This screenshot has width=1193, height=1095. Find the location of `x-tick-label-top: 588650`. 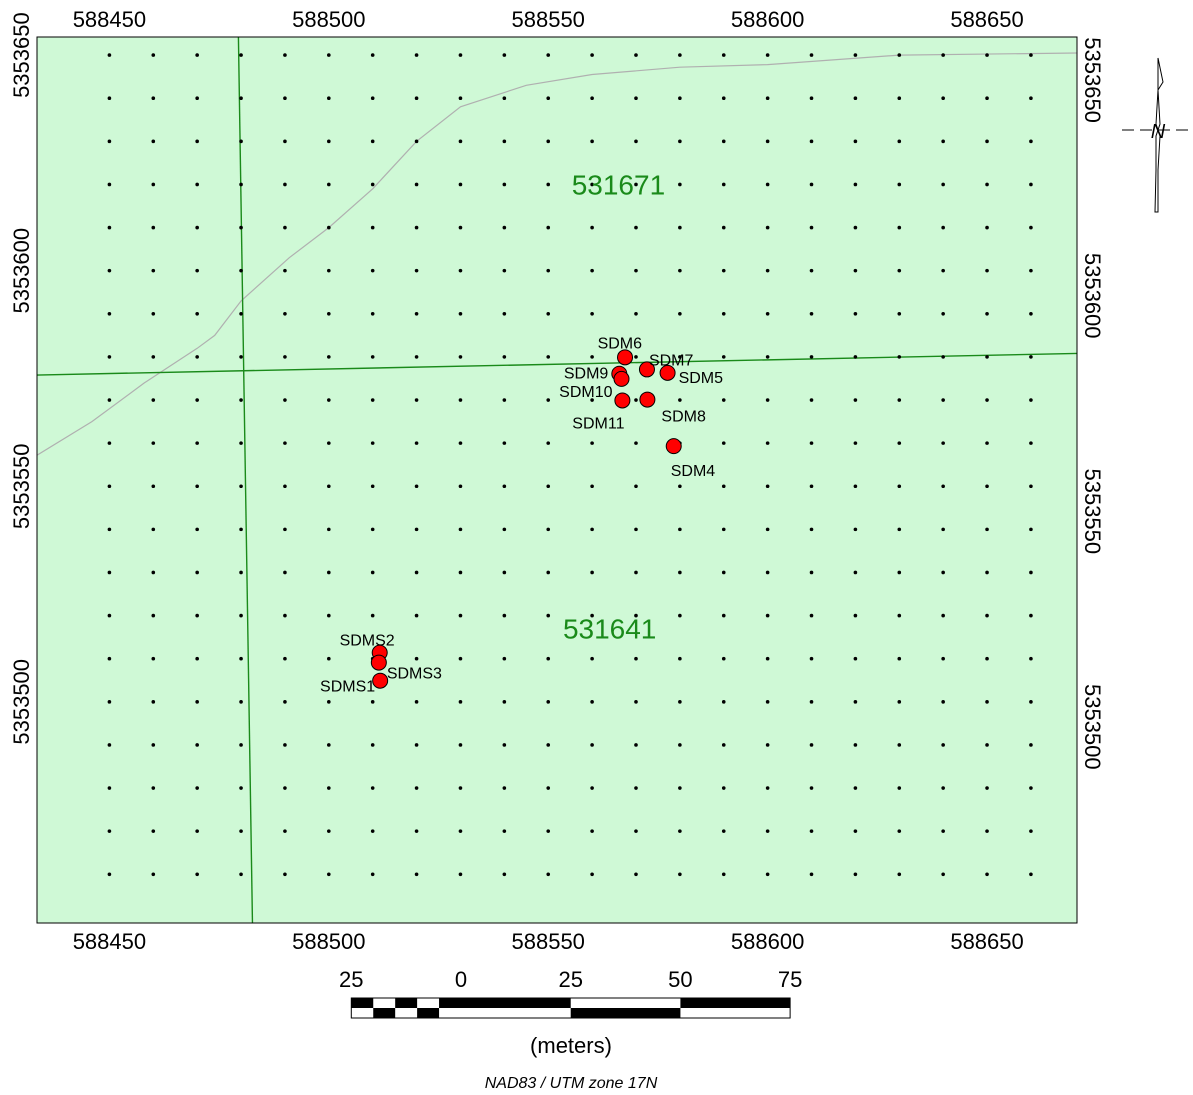

x-tick-label-top: 588650 is located at coordinates (986, 19).